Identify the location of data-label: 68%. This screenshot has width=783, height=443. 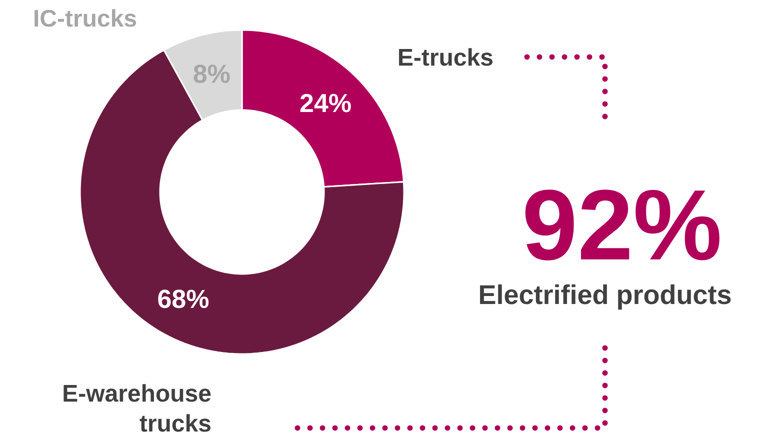
(183, 299).